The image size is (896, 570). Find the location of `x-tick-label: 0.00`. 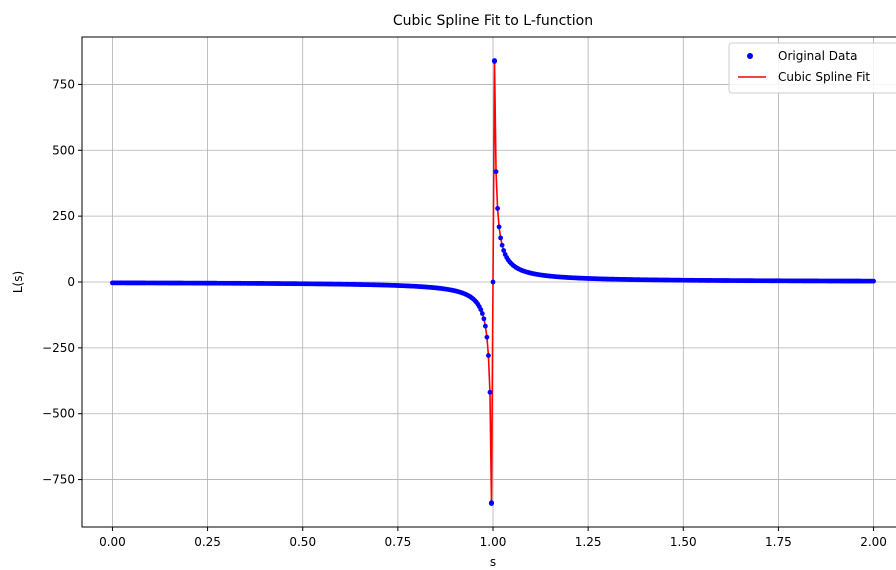

x-tick-label: 0.00 is located at coordinates (112, 542).